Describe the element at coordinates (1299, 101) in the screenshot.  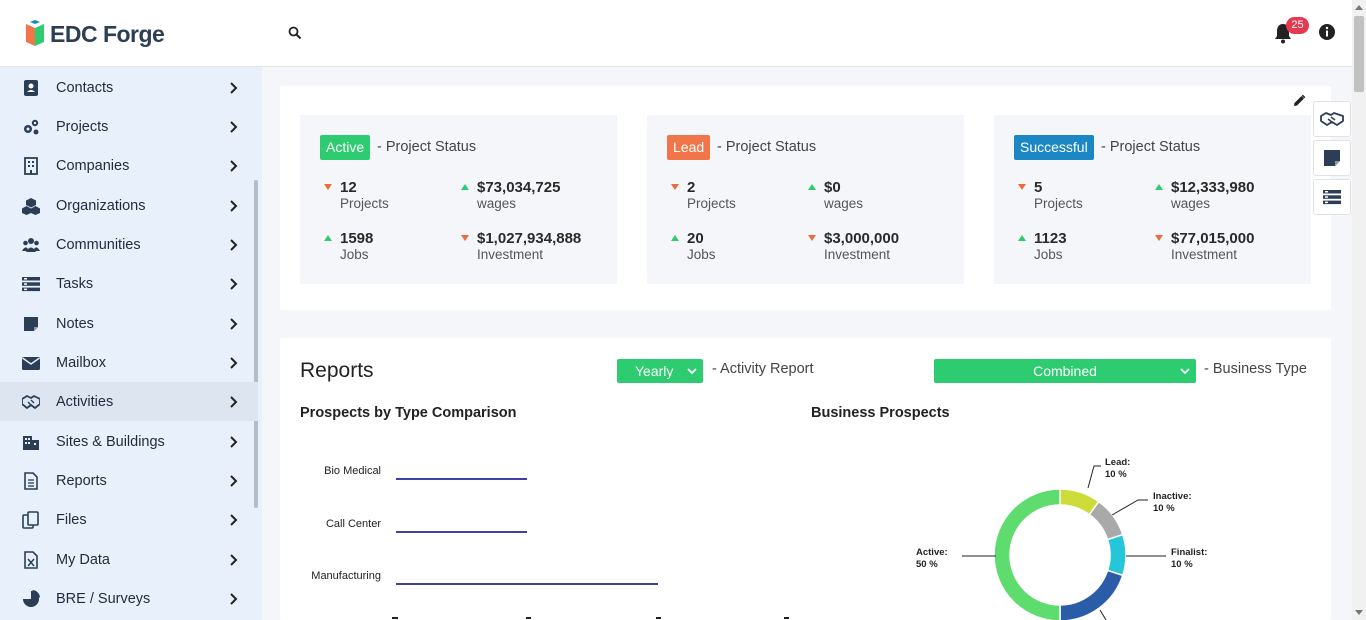
I see `edit-pencil-icon` at that location.